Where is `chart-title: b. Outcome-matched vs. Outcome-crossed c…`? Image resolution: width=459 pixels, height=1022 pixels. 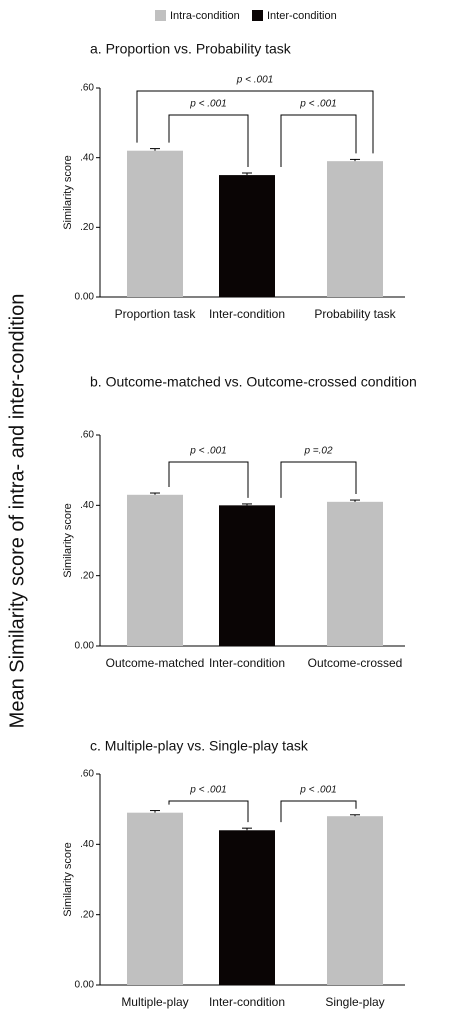 chart-title: b. Outcome-matched vs. Outcome-crossed c… is located at coordinates (253, 382).